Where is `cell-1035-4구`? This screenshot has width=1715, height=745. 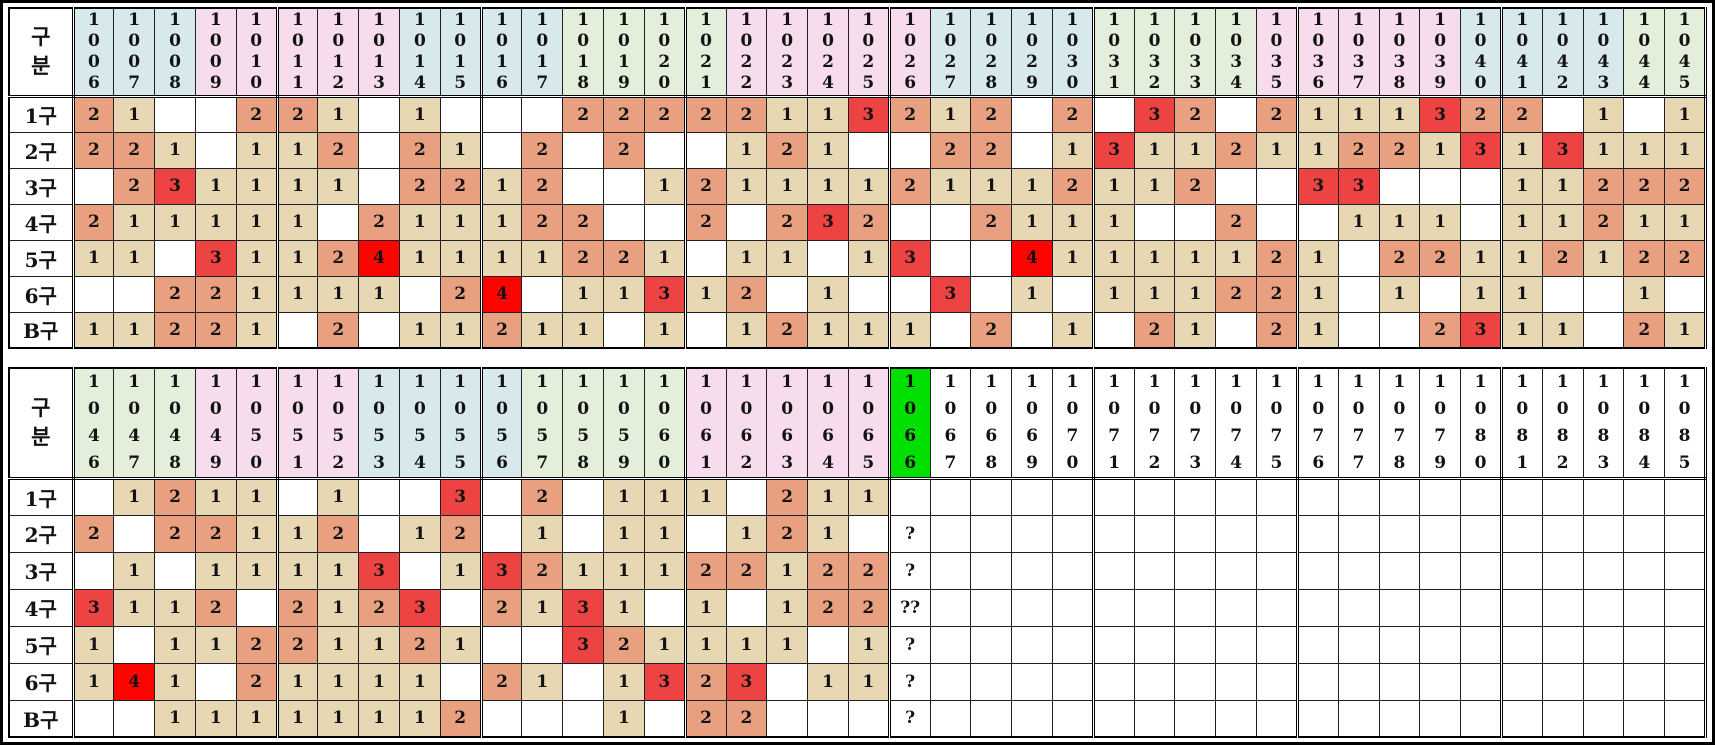 cell-1035-4구 is located at coordinates (1277, 222).